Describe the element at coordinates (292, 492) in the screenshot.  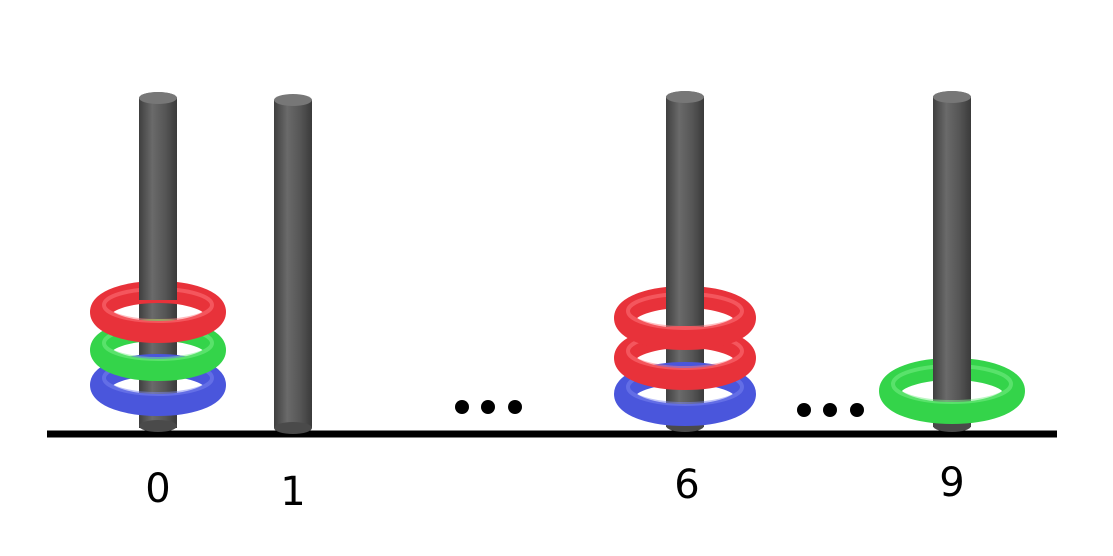
I see `peg-label-1: 1` at that location.